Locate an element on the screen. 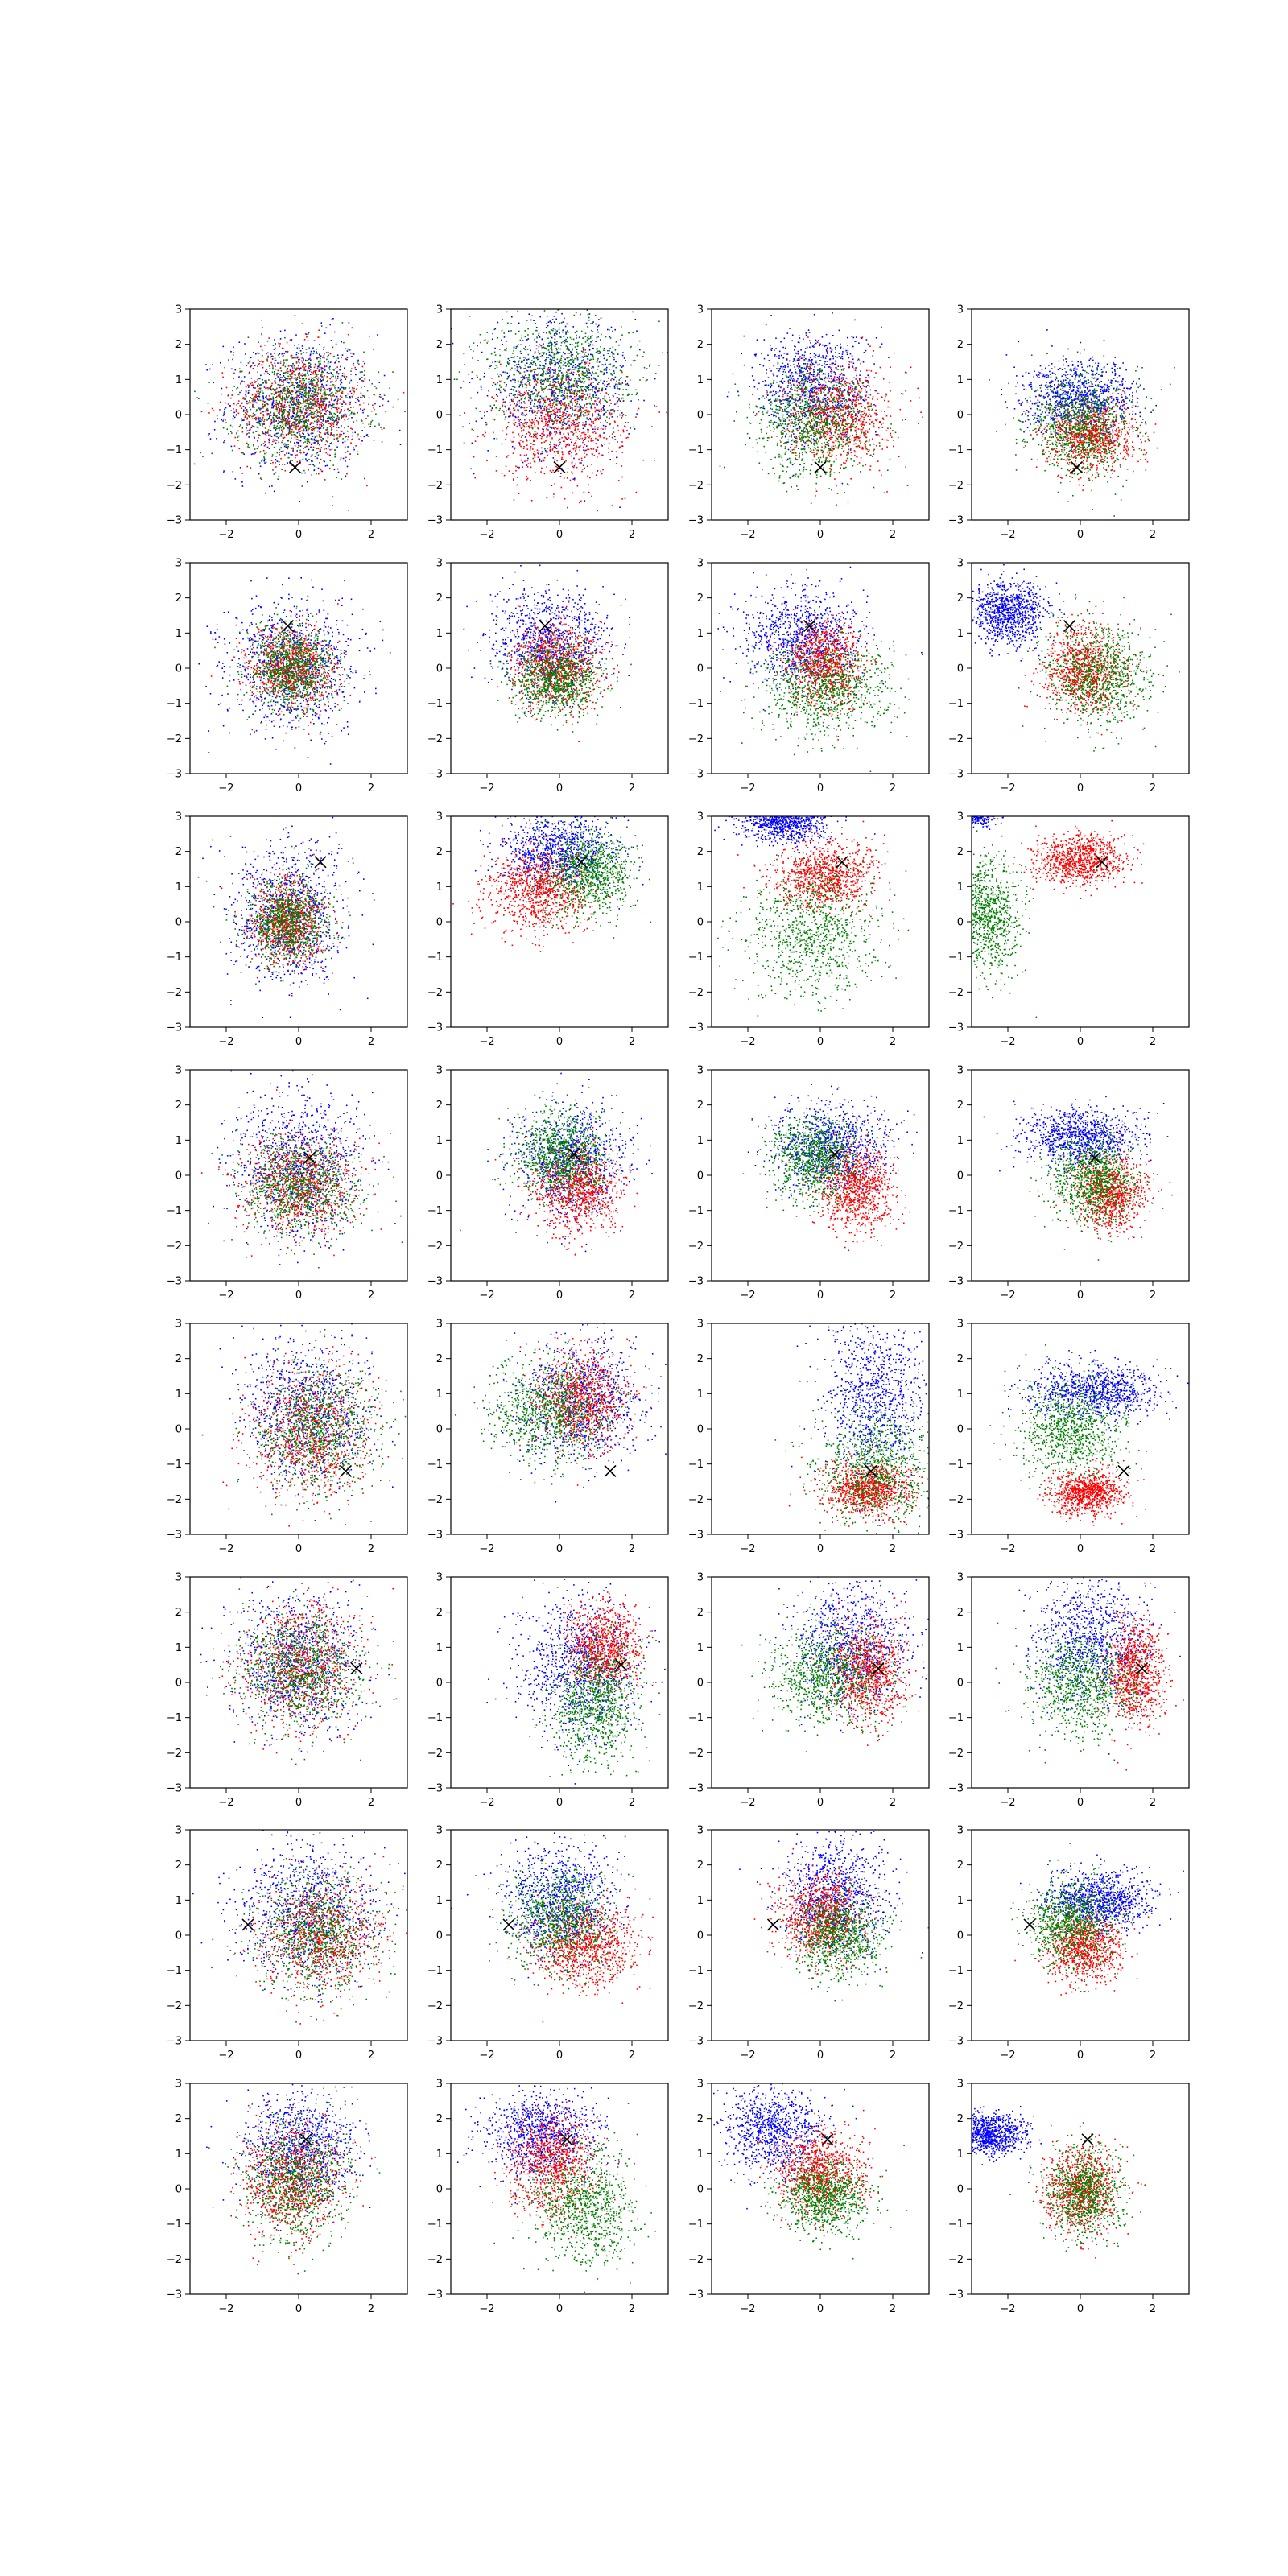 Image resolution: width=1288 pixels, height=2576 pixels. y-tick-label: −2 is located at coordinates (174, 486).